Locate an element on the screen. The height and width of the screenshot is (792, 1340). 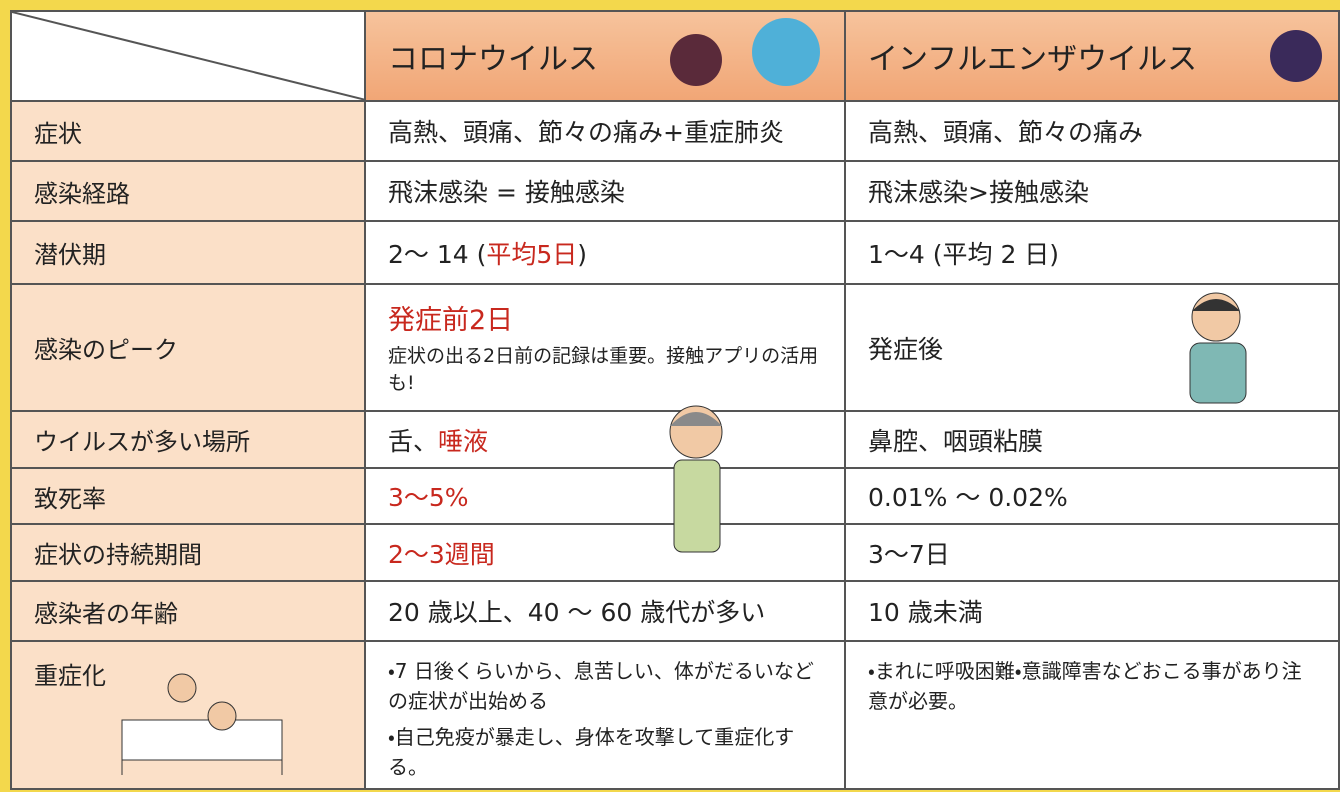
bullet: ・まれに呼吸困難・意識障害などおこる事があり注意が必要。 is located at coordinates (1085, 686).